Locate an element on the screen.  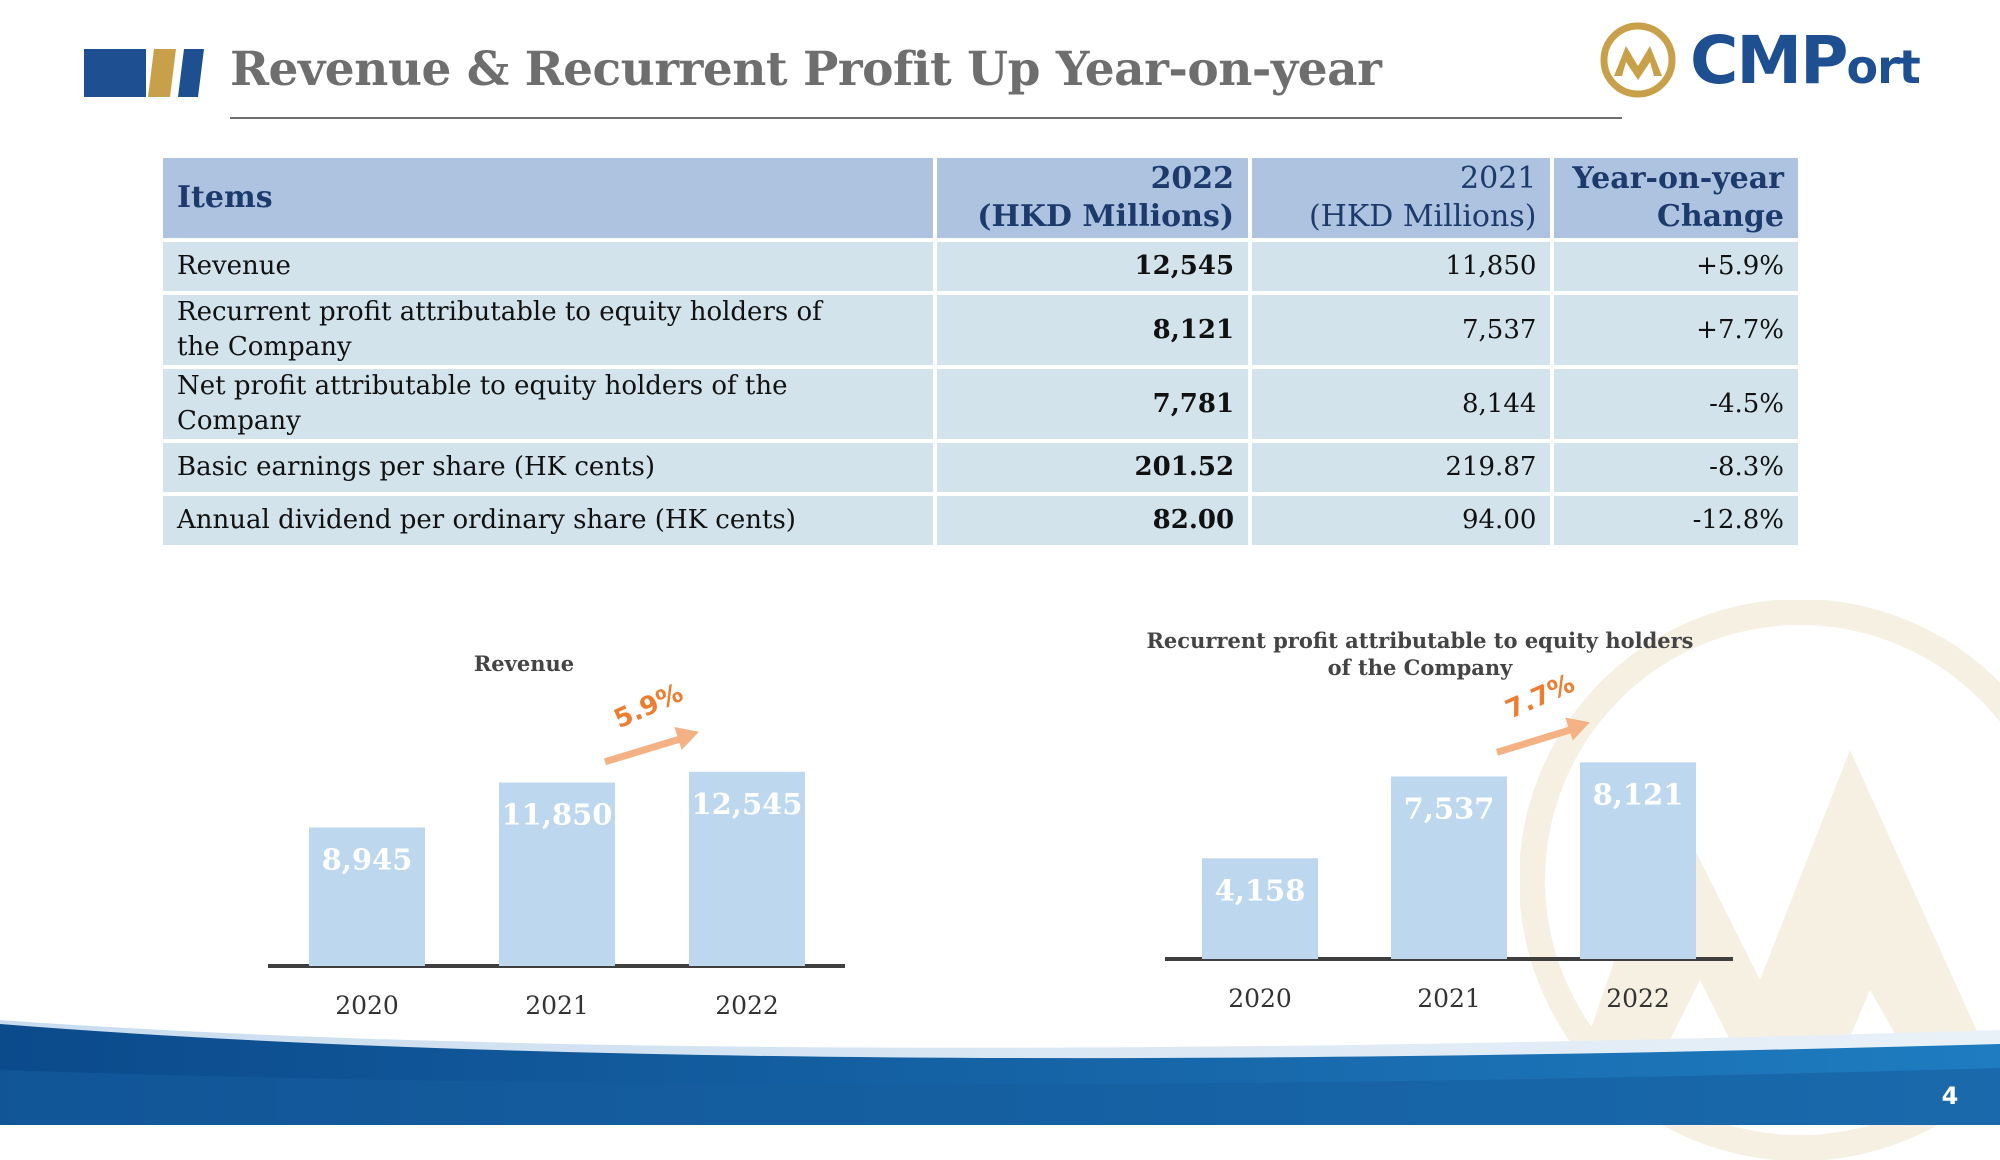
value-2021: 219.87 is located at coordinates (1401, 467).